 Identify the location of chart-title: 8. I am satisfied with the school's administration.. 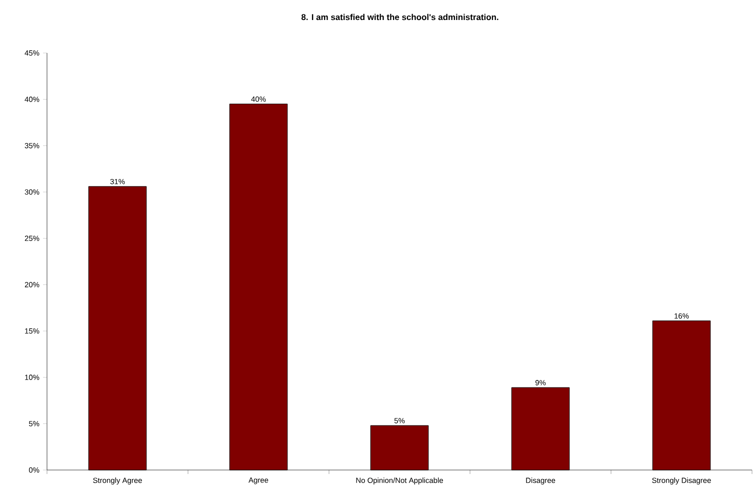
(399, 17).